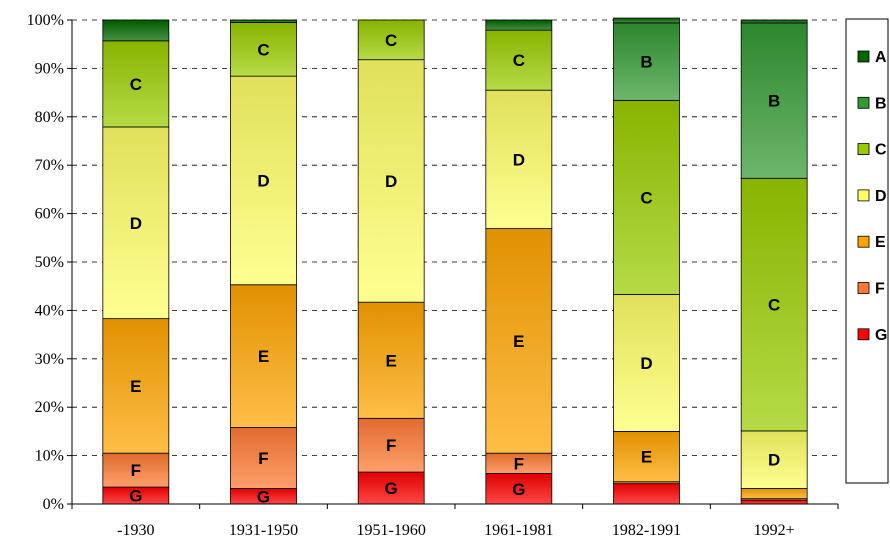  Describe the element at coordinates (881, 103) in the screenshot. I see `legend-label-B: B` at that location.